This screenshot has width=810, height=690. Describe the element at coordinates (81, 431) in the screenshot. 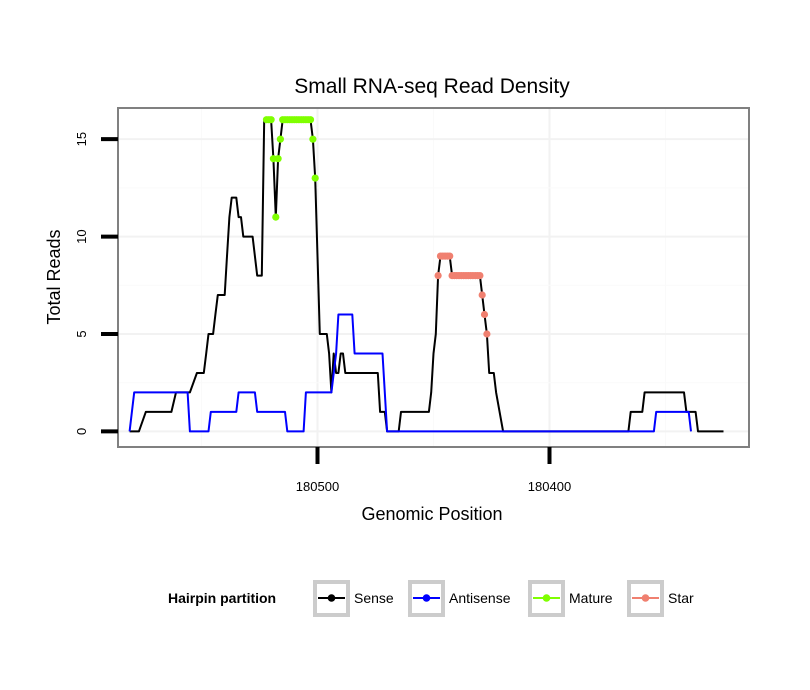

I see `y-tick-label: 0` at that location.